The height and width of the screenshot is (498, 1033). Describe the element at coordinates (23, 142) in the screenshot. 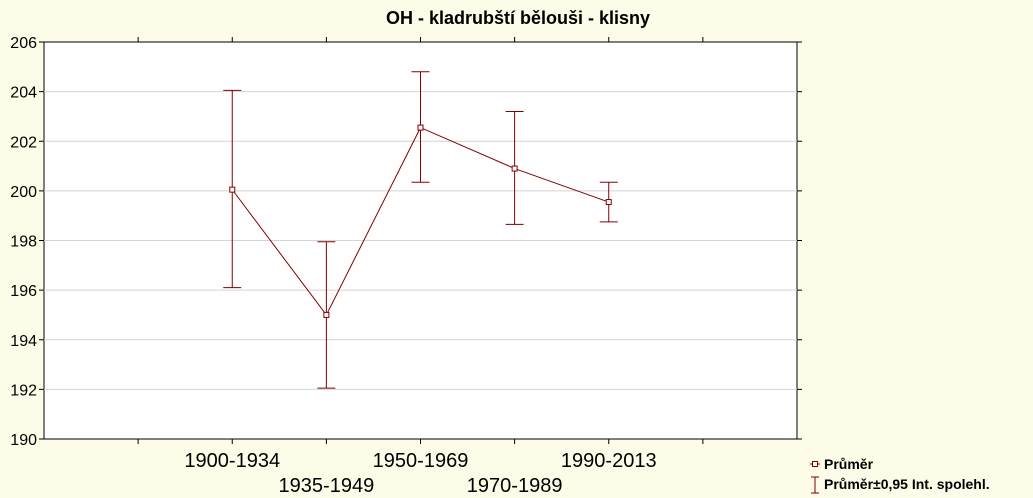

I see `y-tick-label: 202` at that location.